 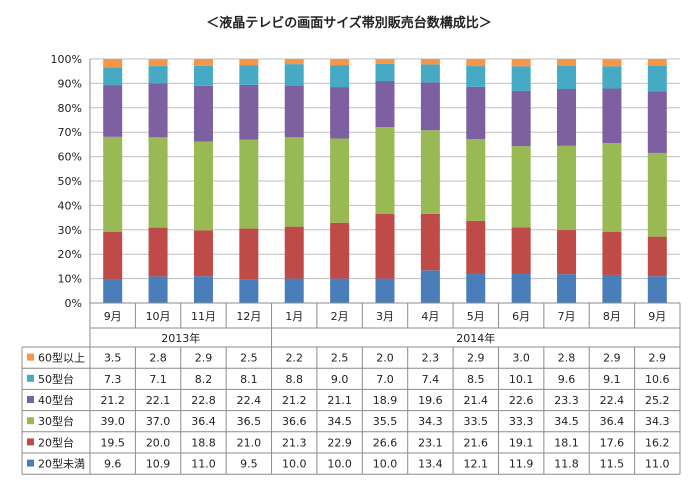 I want to click on x-tick-label: 3月, so click(x=385, y=316).